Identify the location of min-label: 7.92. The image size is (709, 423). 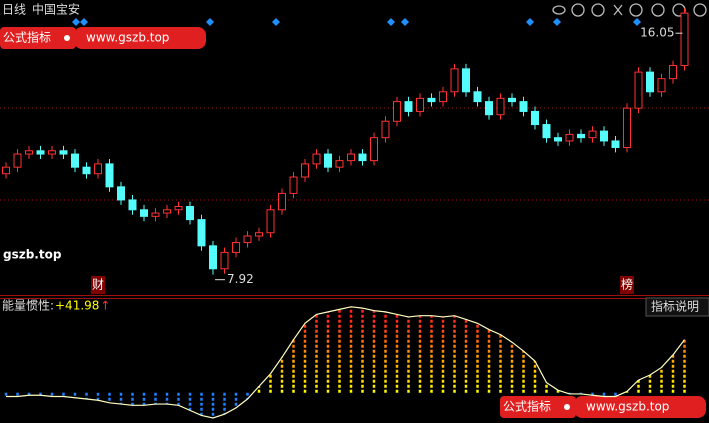
(240, 279).